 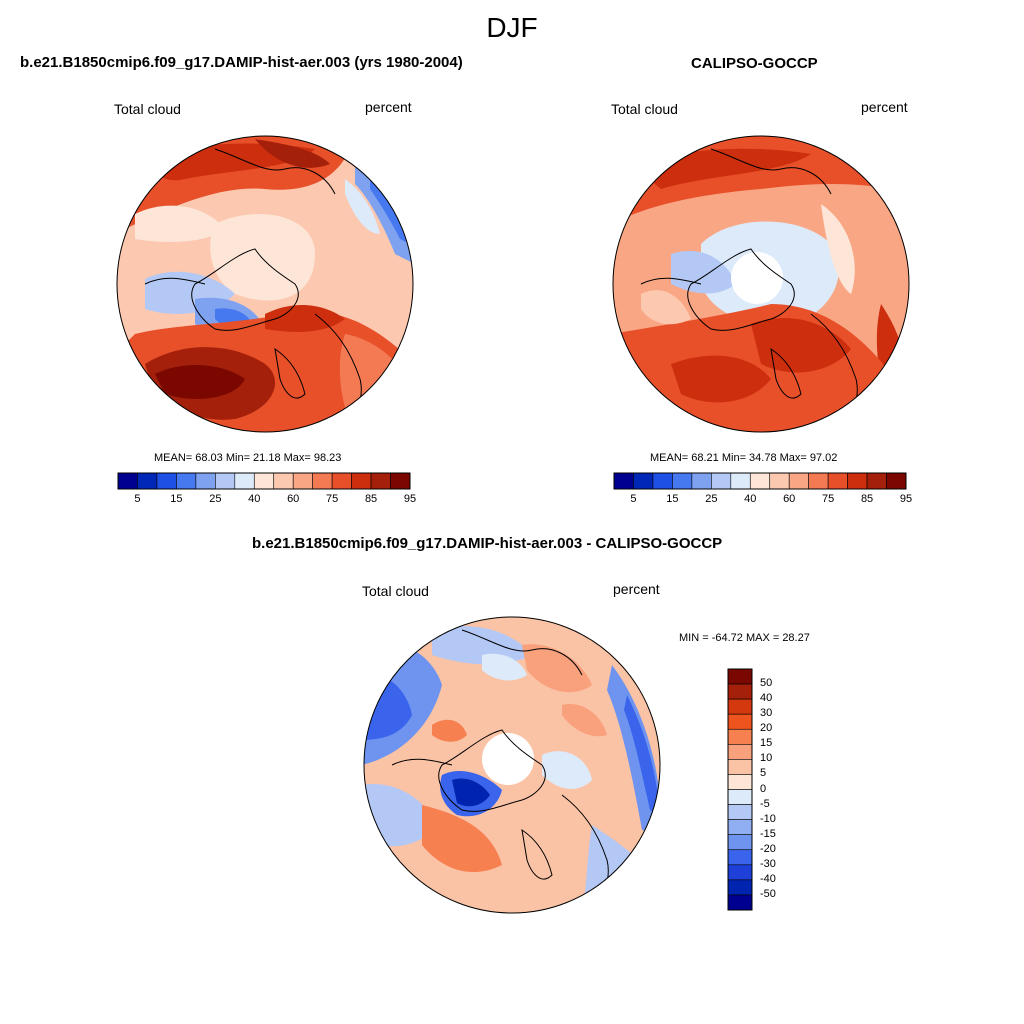 I want to click on diff-colorbar, so click(x=740, y=789).